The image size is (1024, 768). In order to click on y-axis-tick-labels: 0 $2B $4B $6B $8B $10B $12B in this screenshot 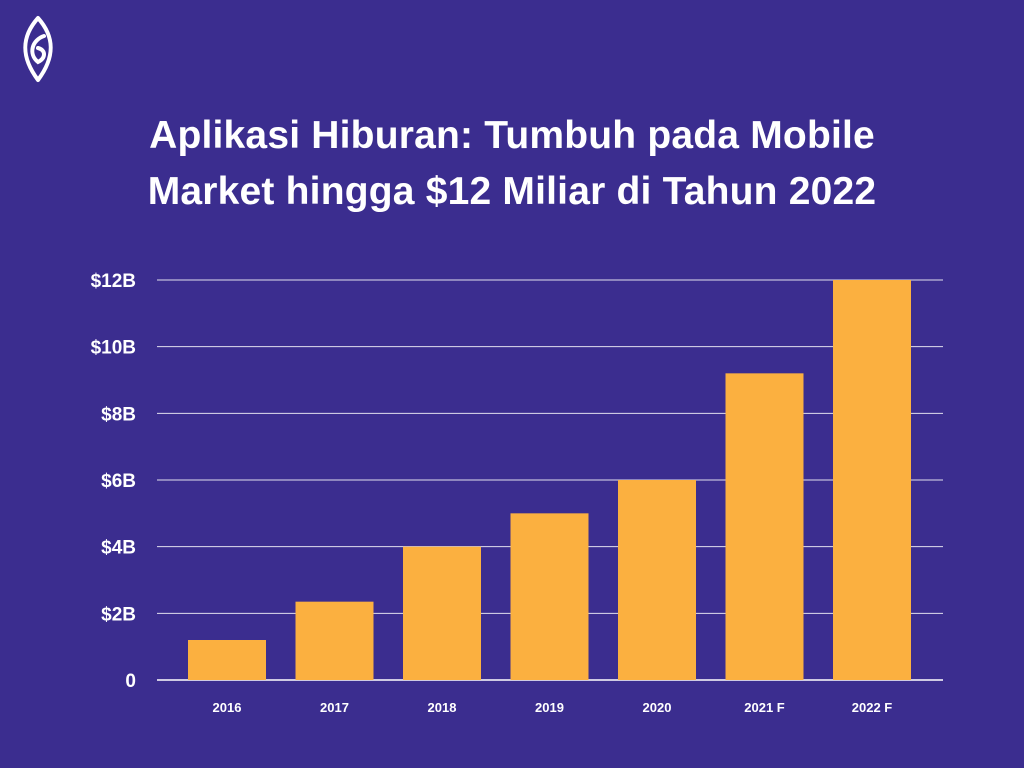, I will do `click(113, 481)`.